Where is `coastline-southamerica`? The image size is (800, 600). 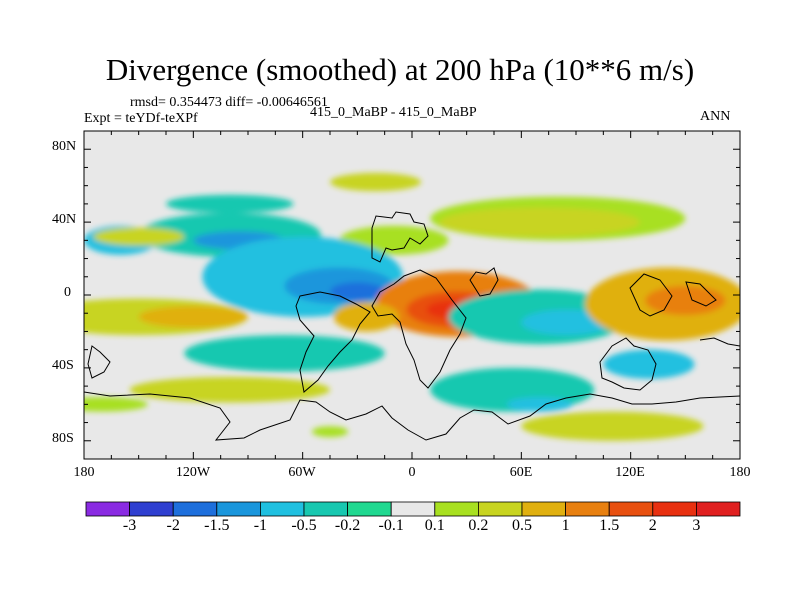
coastline-southamerica is located at coordinates (333, 342).